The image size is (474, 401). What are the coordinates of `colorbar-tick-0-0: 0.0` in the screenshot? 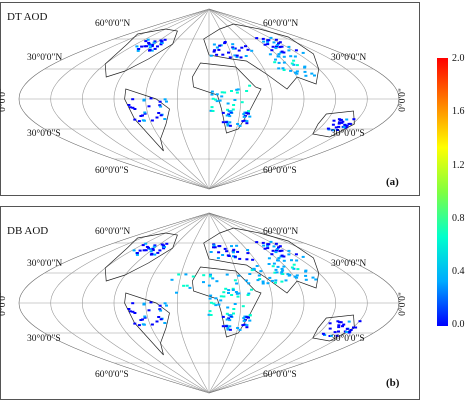 It's located at (458, 324).